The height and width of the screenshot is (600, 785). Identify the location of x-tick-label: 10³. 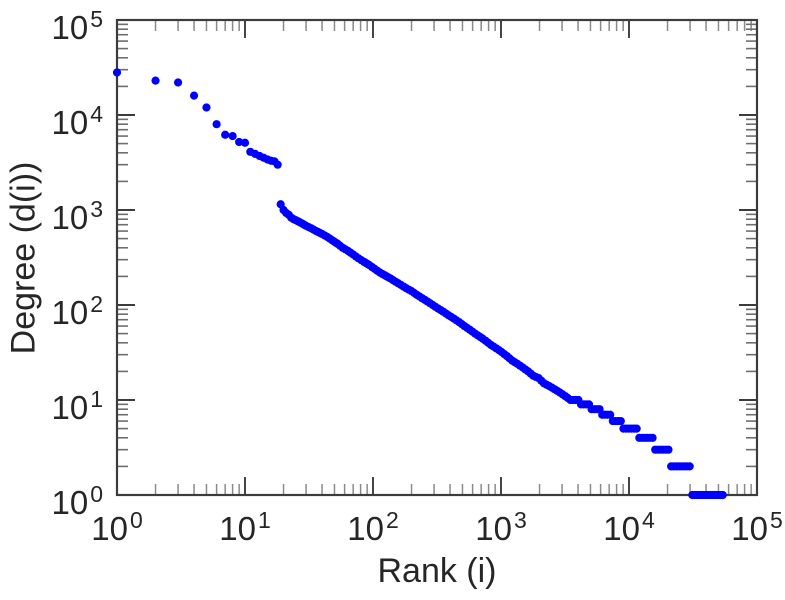
(501, 527).